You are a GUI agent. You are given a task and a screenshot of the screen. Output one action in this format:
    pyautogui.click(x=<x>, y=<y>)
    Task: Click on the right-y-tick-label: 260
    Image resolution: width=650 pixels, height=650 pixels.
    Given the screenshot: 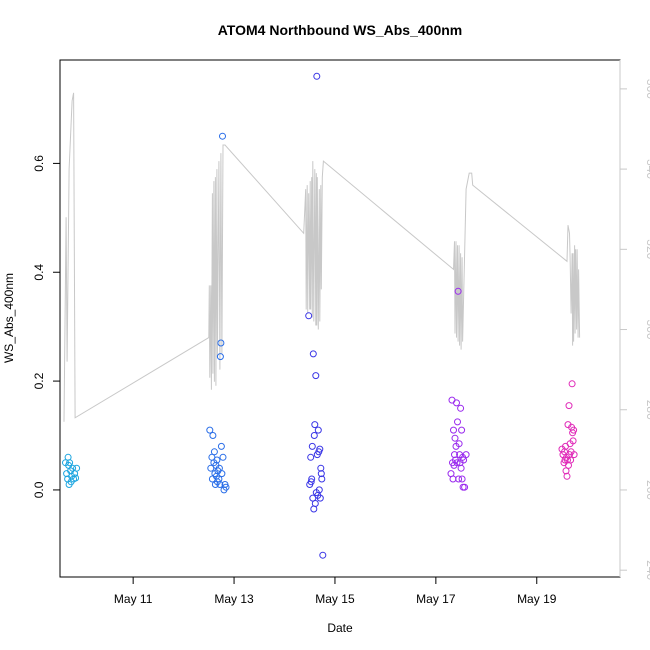 What is the action you would take?
    pyautogui.click(x=647, y=490)
    